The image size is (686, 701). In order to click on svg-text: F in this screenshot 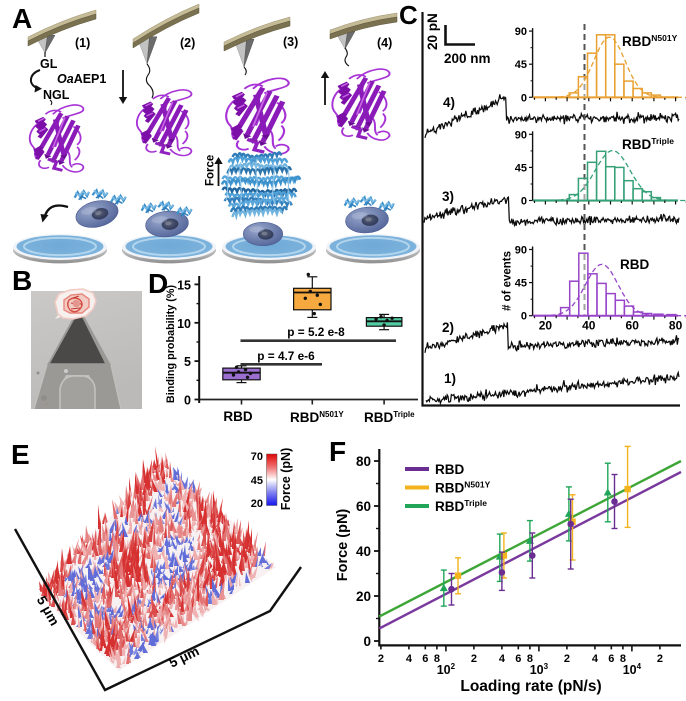, I will do `click(337, 451)`.